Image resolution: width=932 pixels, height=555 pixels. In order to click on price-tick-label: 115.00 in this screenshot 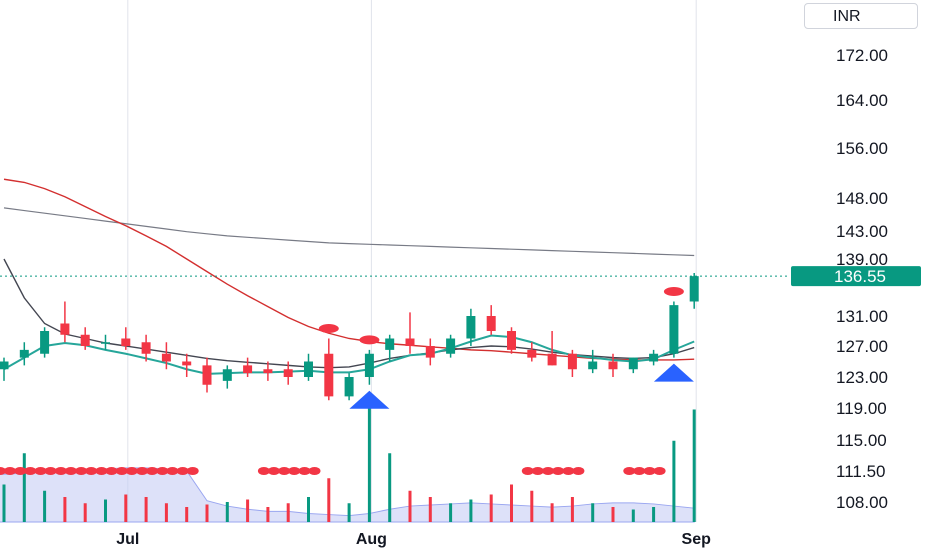, I will do `click(861, 440)`.